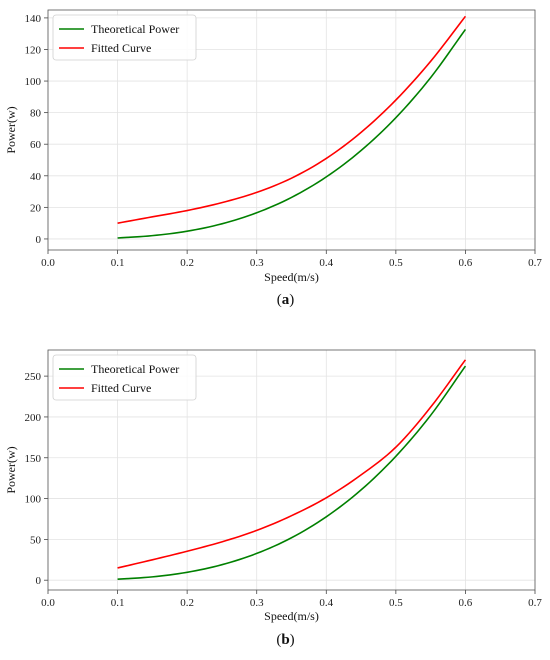 This screenshot has height=660, width=550. What do you see at coordinates (36, 208) in the screenshot?
I see `y-tick-label: 20` at bounding box center [36, 208].